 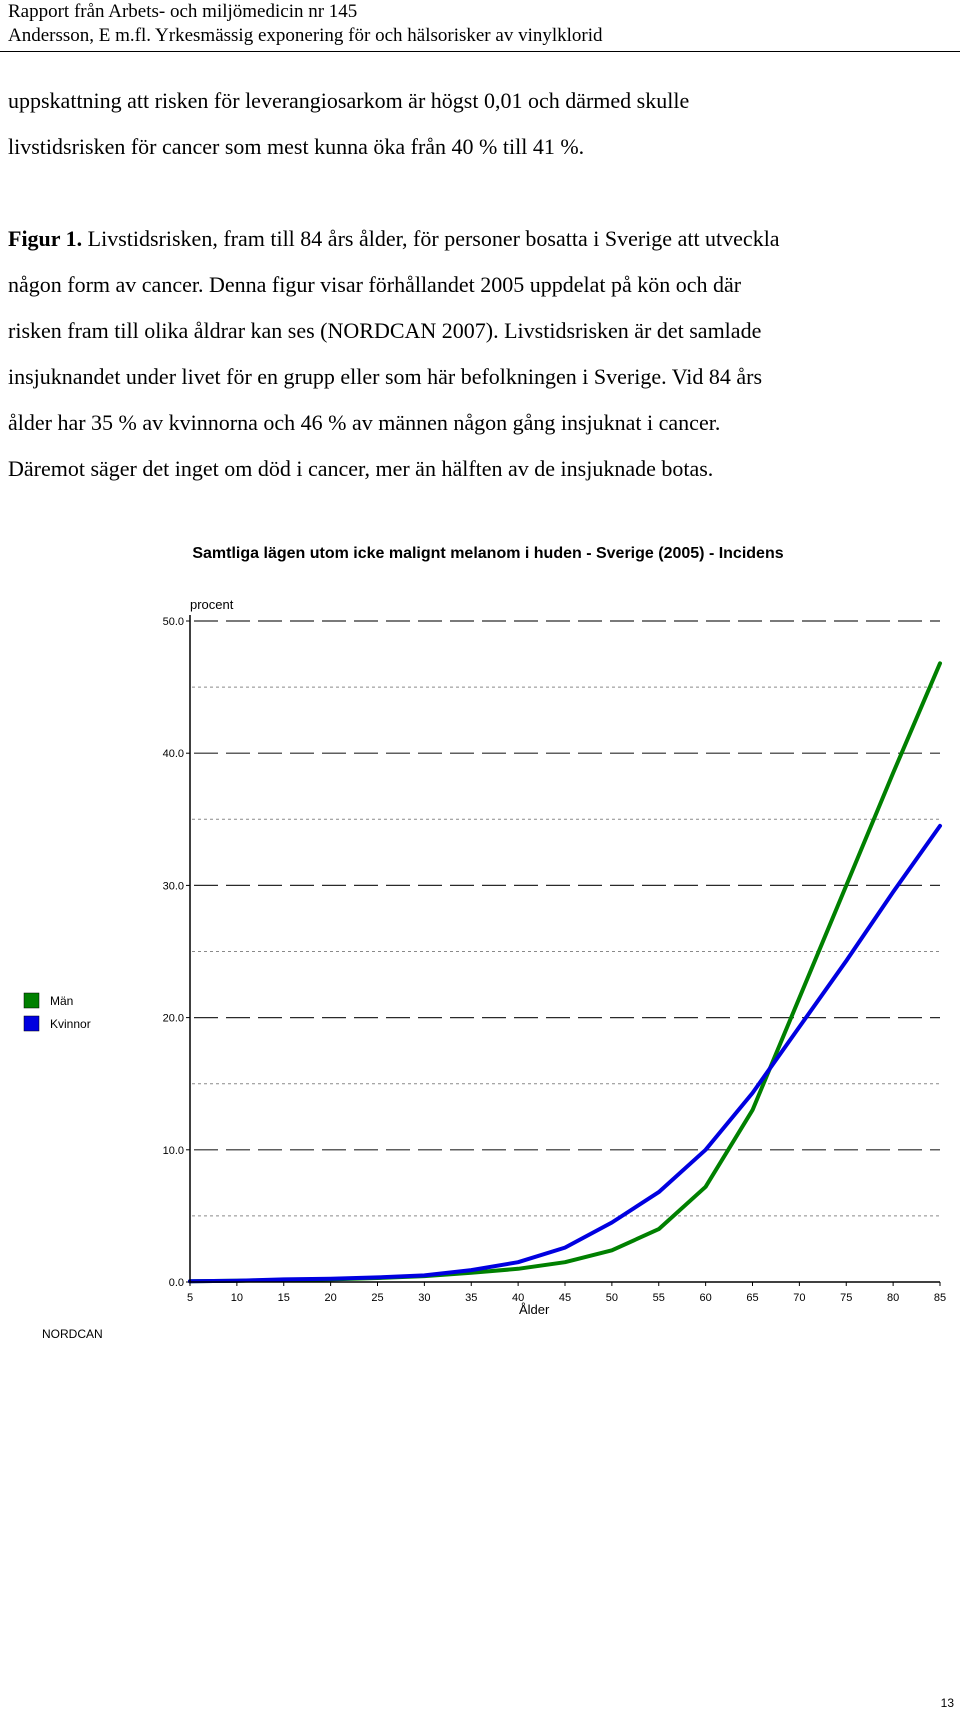 I want to click on chart-x-tick-label: 10, so click(x=237, y=1298).